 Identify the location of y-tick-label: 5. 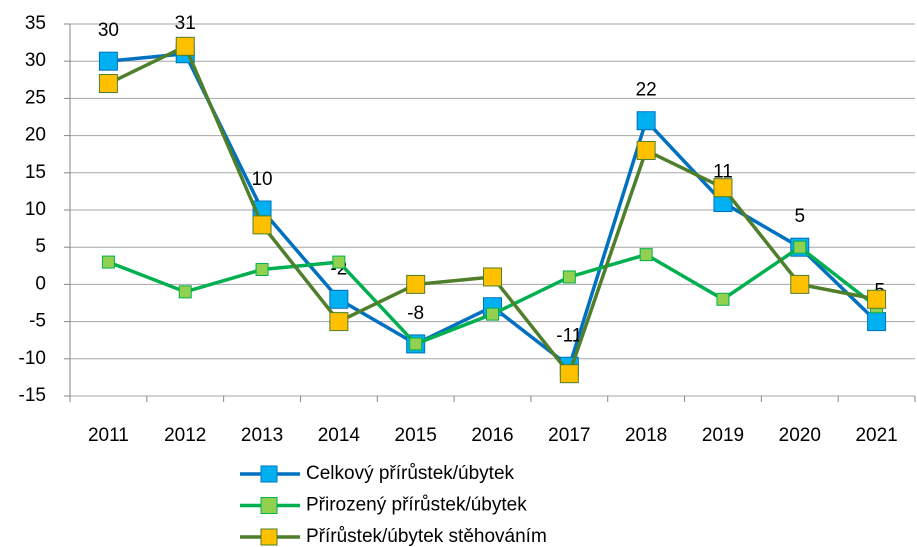
(40, 246).